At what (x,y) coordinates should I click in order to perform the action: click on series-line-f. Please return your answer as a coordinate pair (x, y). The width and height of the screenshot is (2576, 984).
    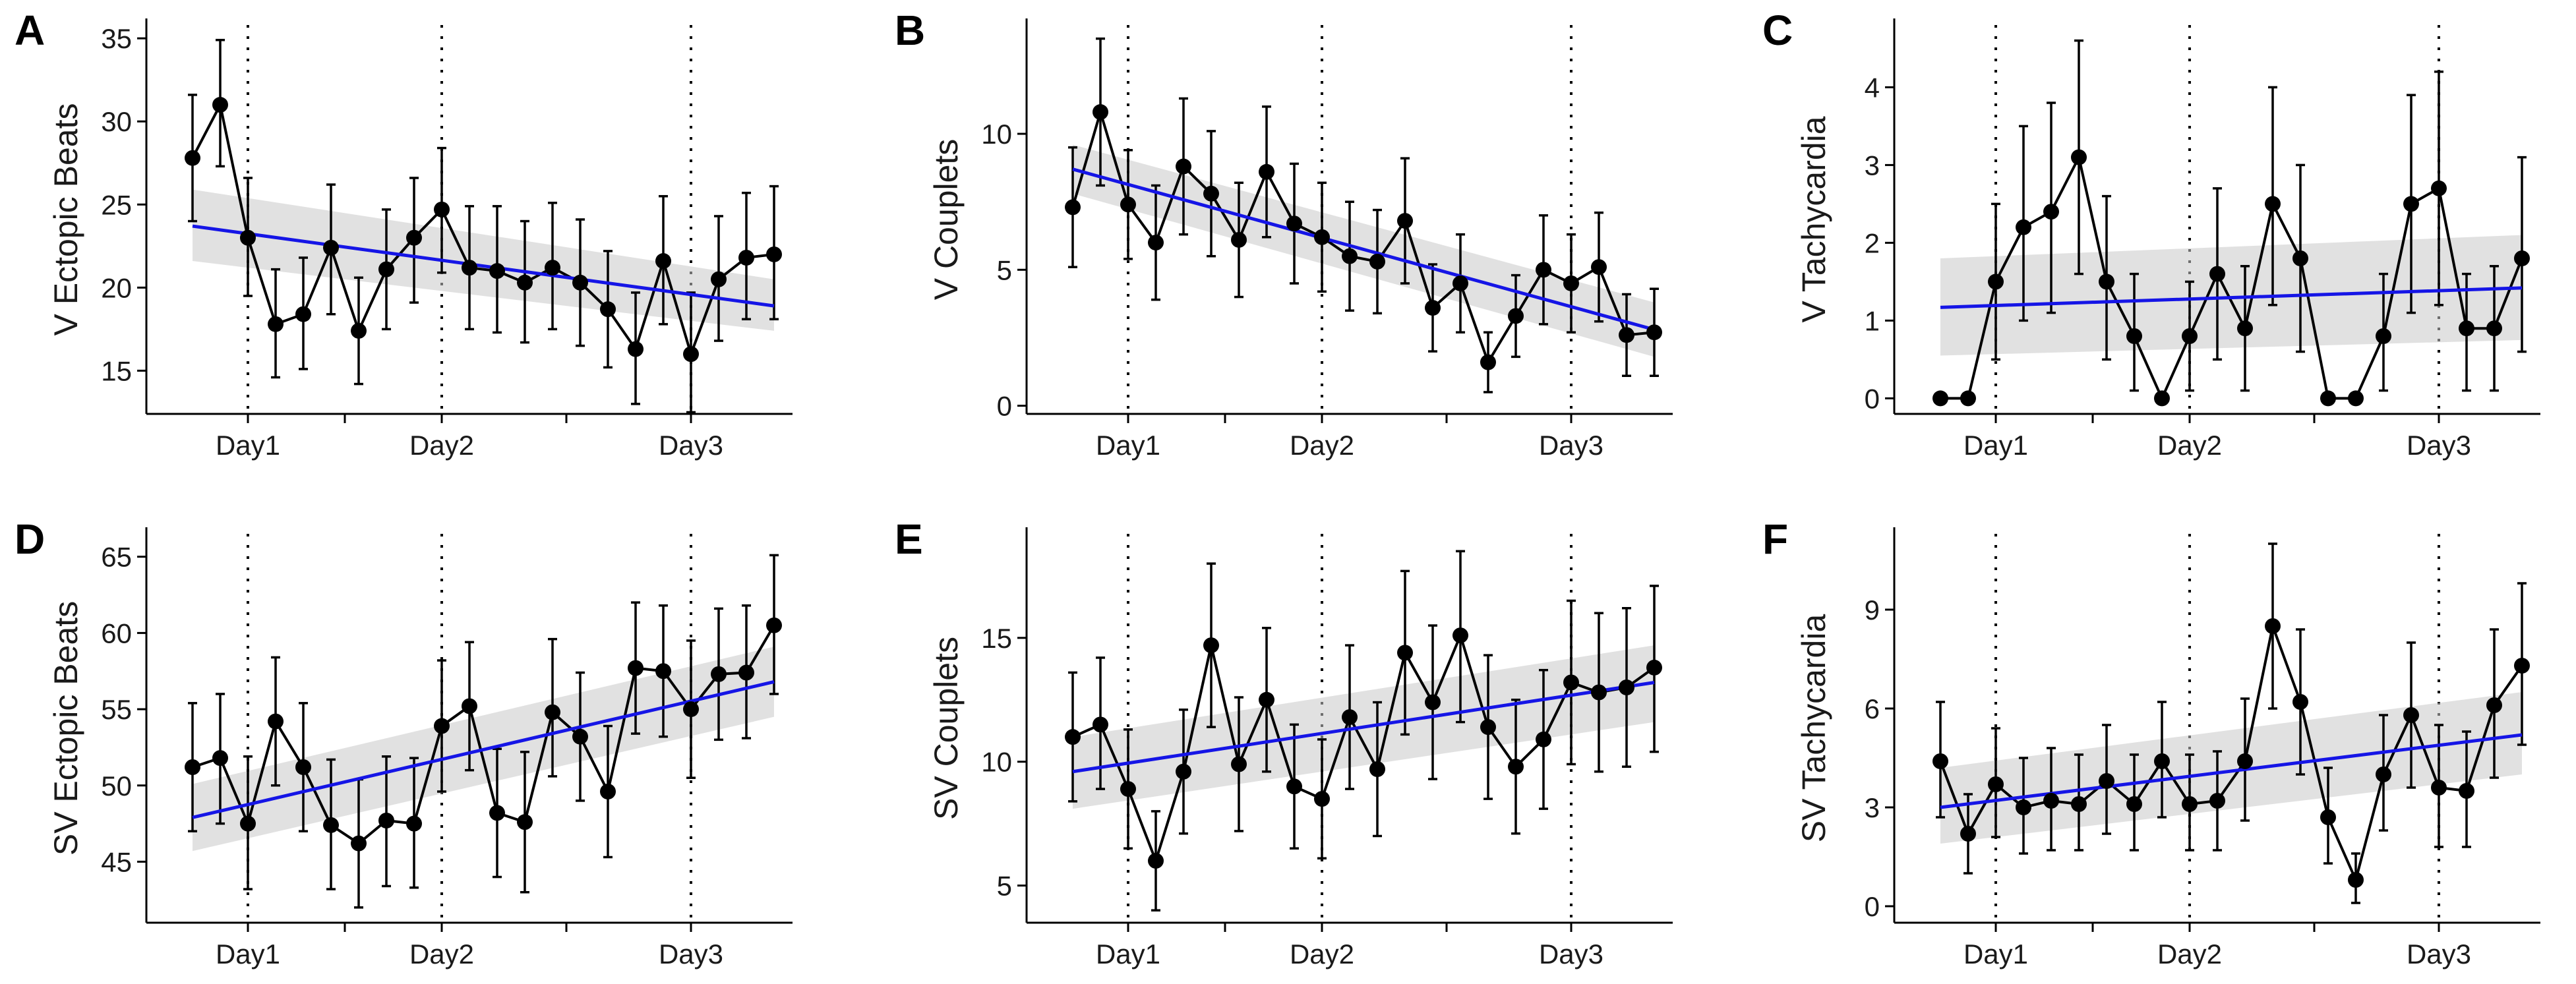
    Looking at the image, I should click on (2231, 752).